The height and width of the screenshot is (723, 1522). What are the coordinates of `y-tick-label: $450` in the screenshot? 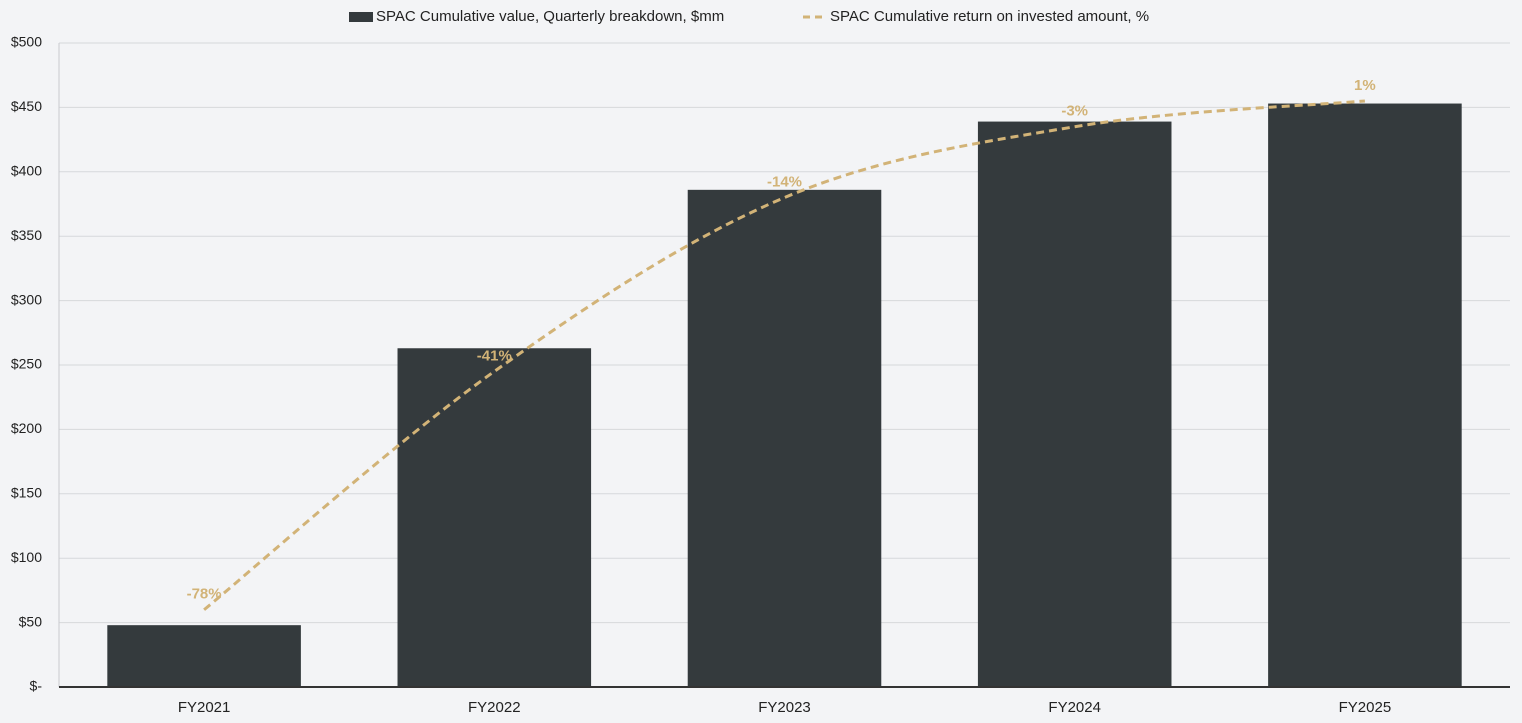 It's located at (26, 106).